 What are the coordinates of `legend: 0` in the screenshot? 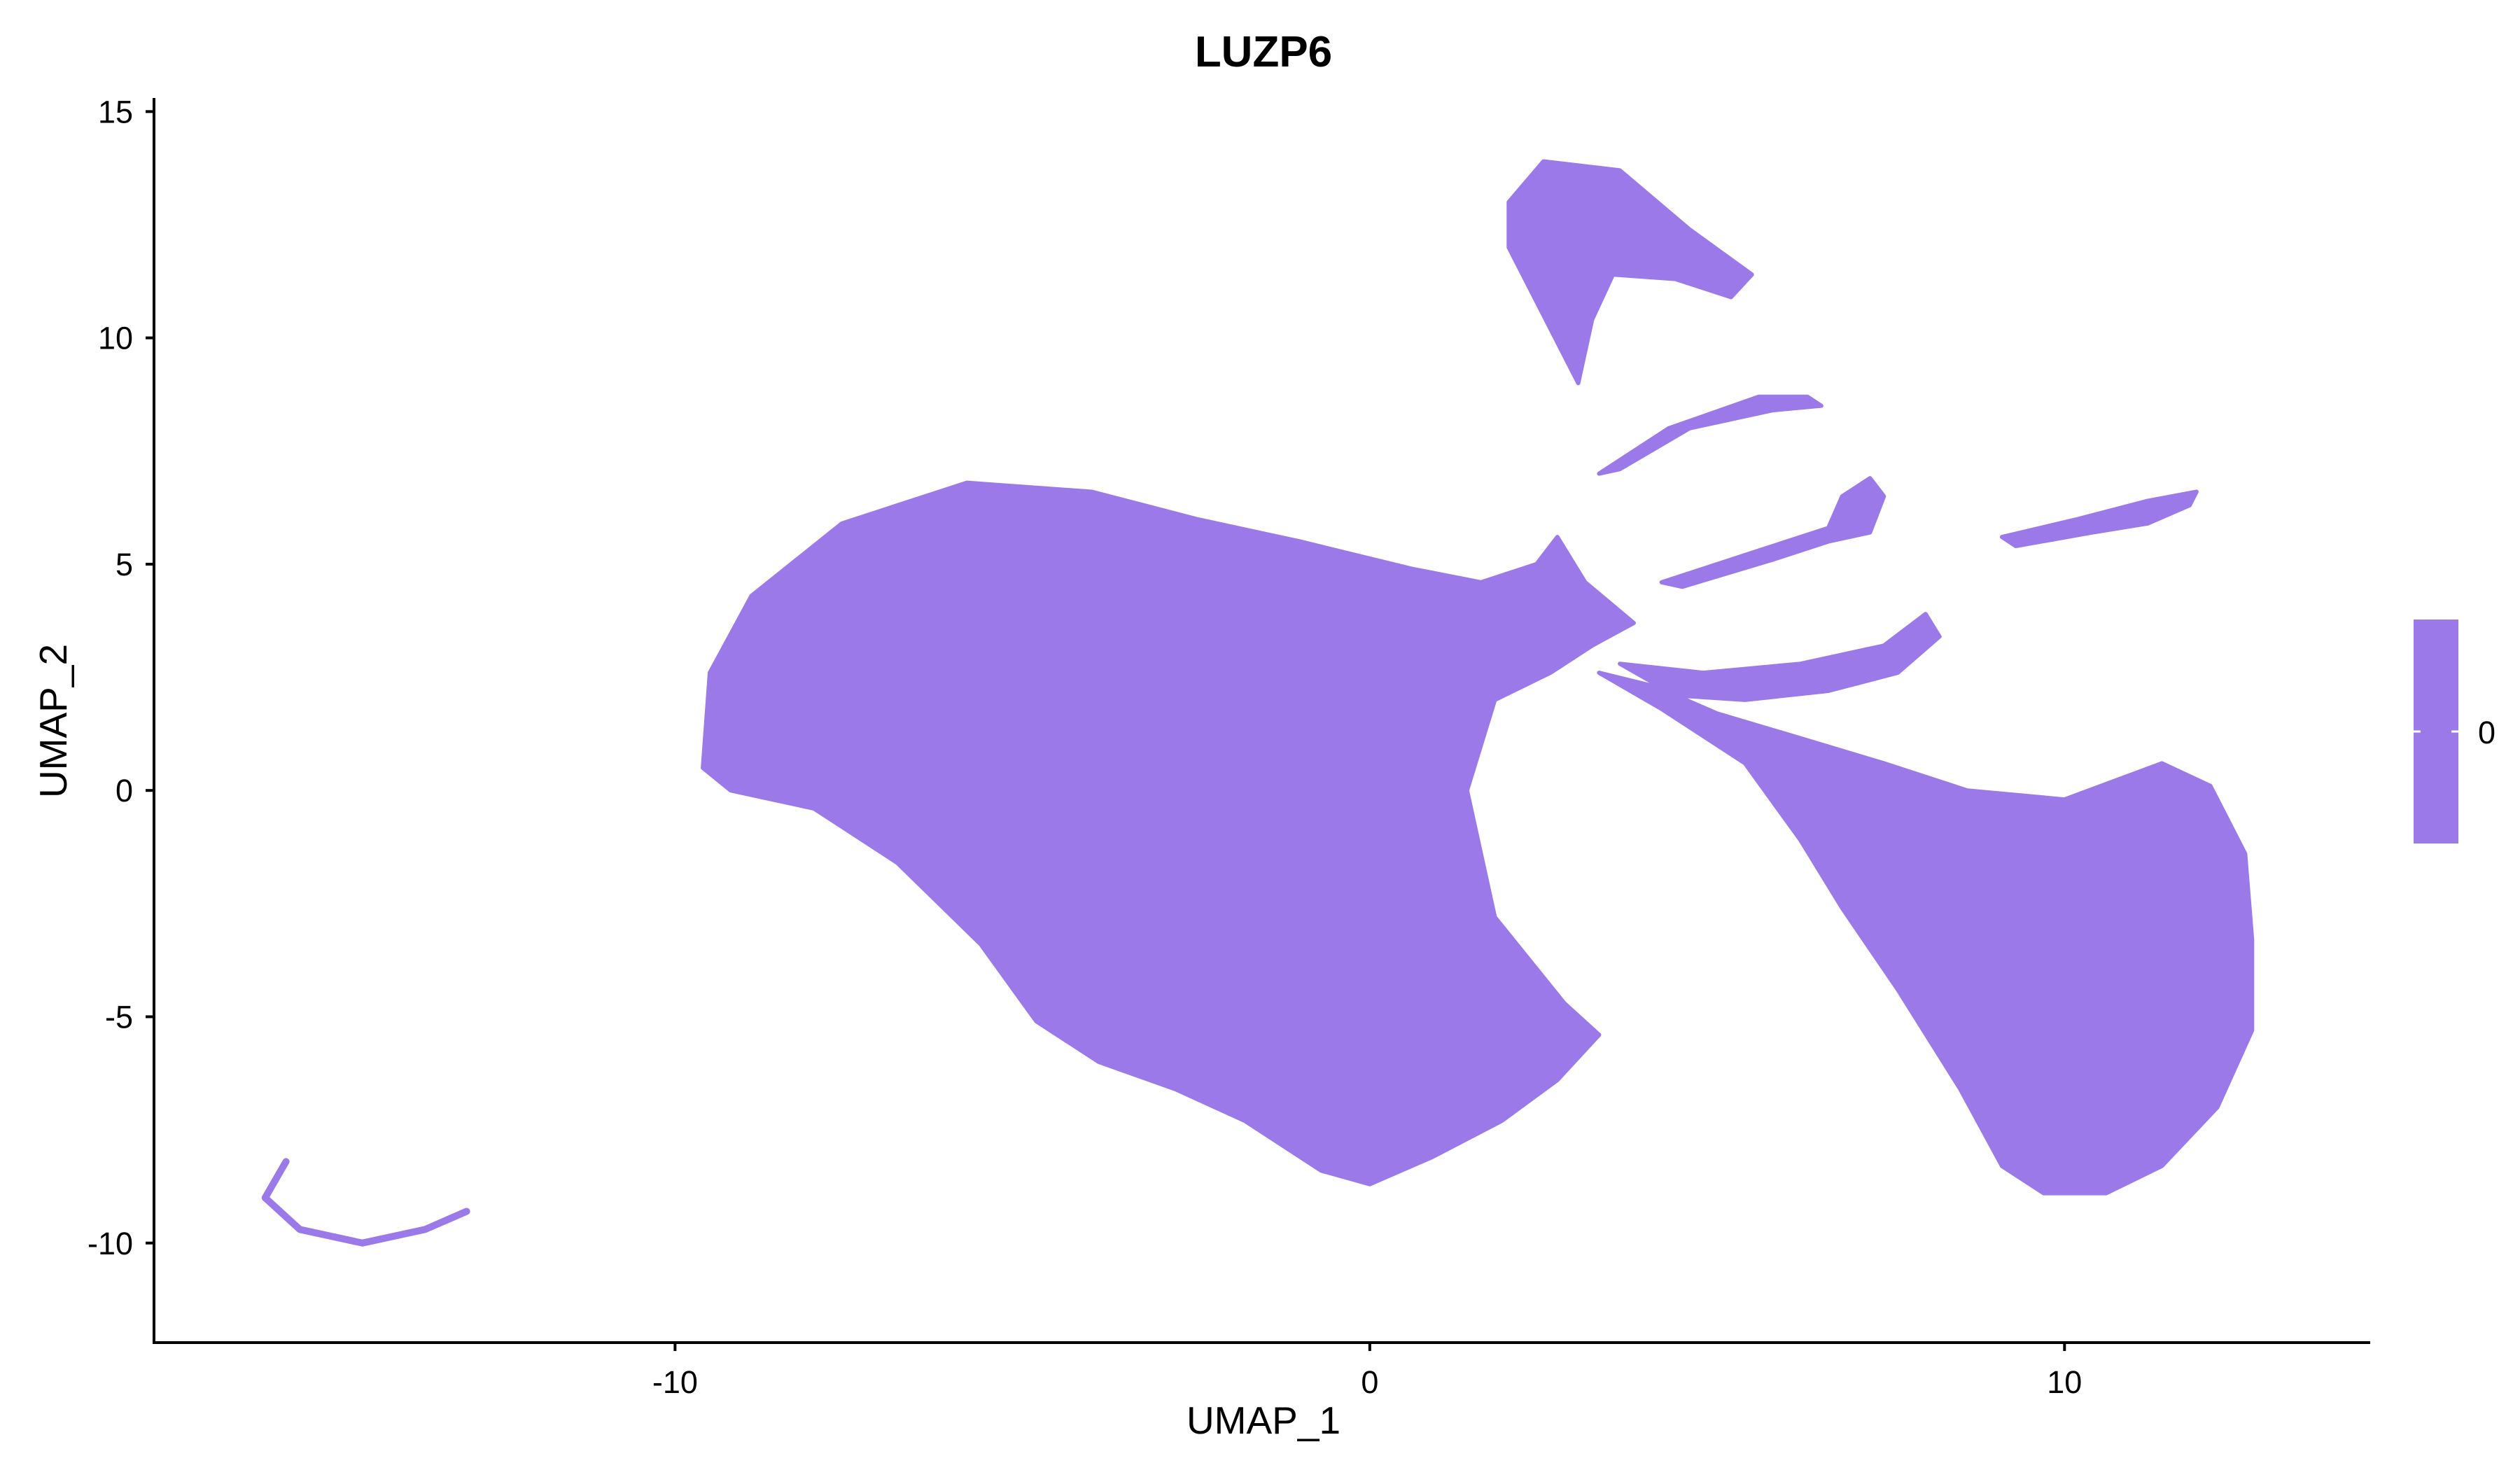 It's located at (2455, 732).